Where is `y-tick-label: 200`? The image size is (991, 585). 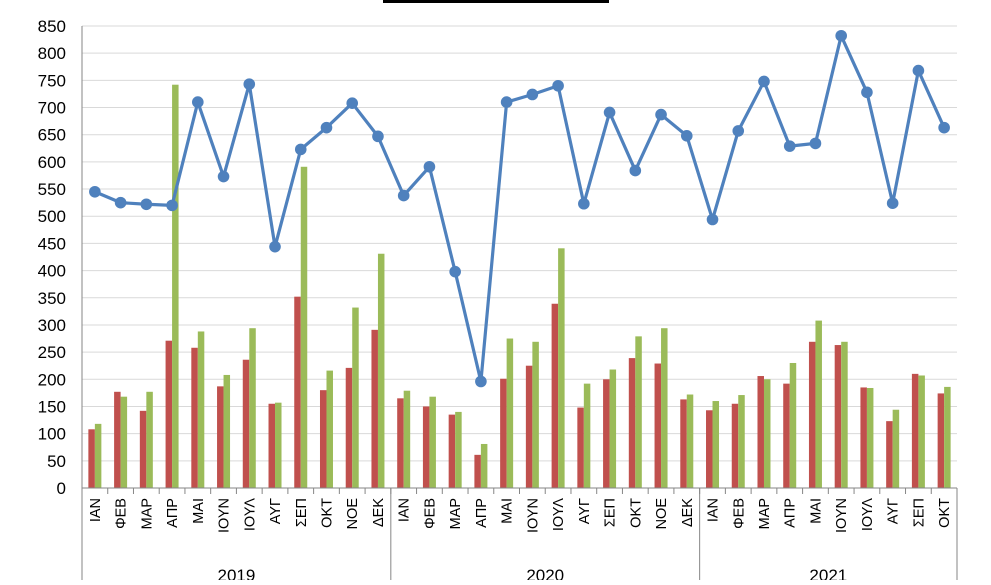
y-tick-label: 200 is located at coordinates (52, 379).